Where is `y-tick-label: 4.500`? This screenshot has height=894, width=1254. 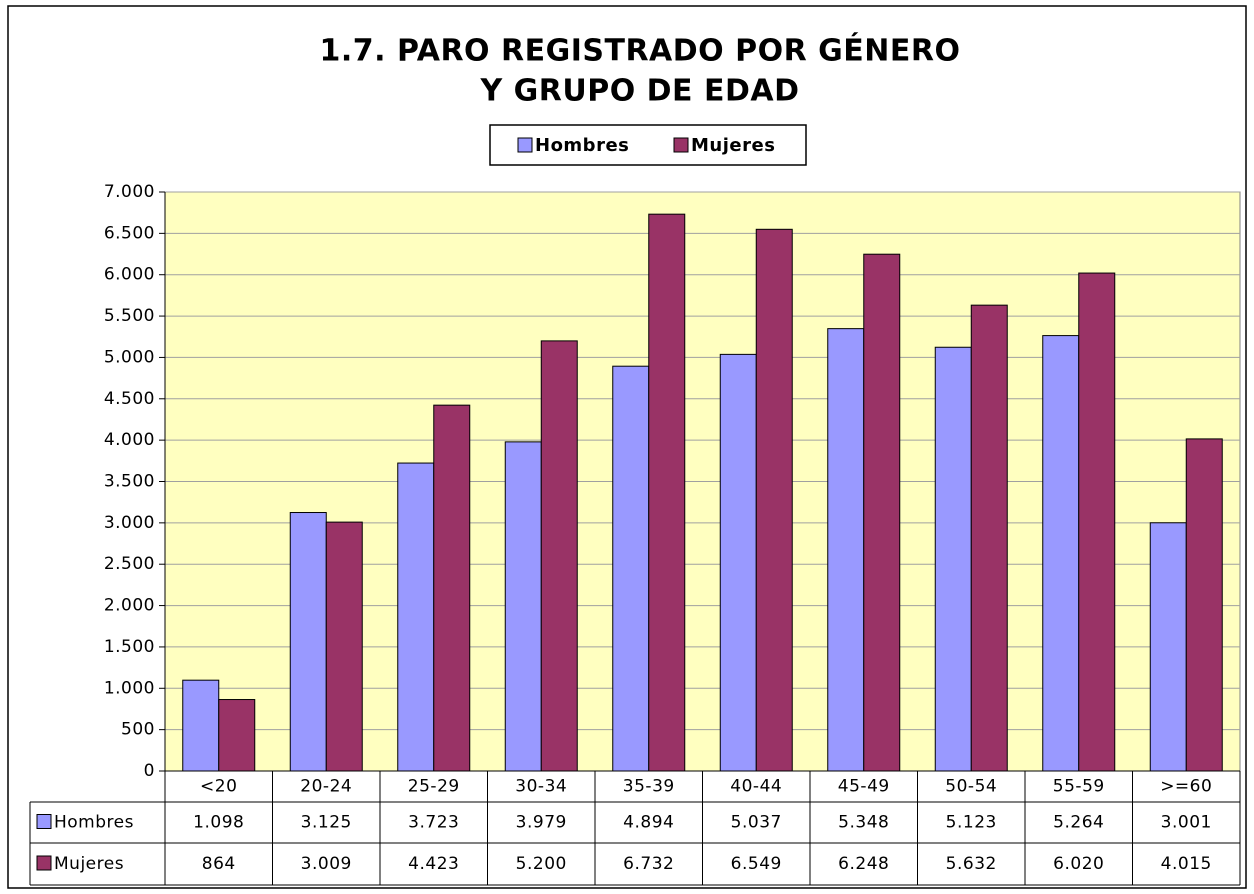
y-tick-label: 4.500 is located at coordinates (129, 399).